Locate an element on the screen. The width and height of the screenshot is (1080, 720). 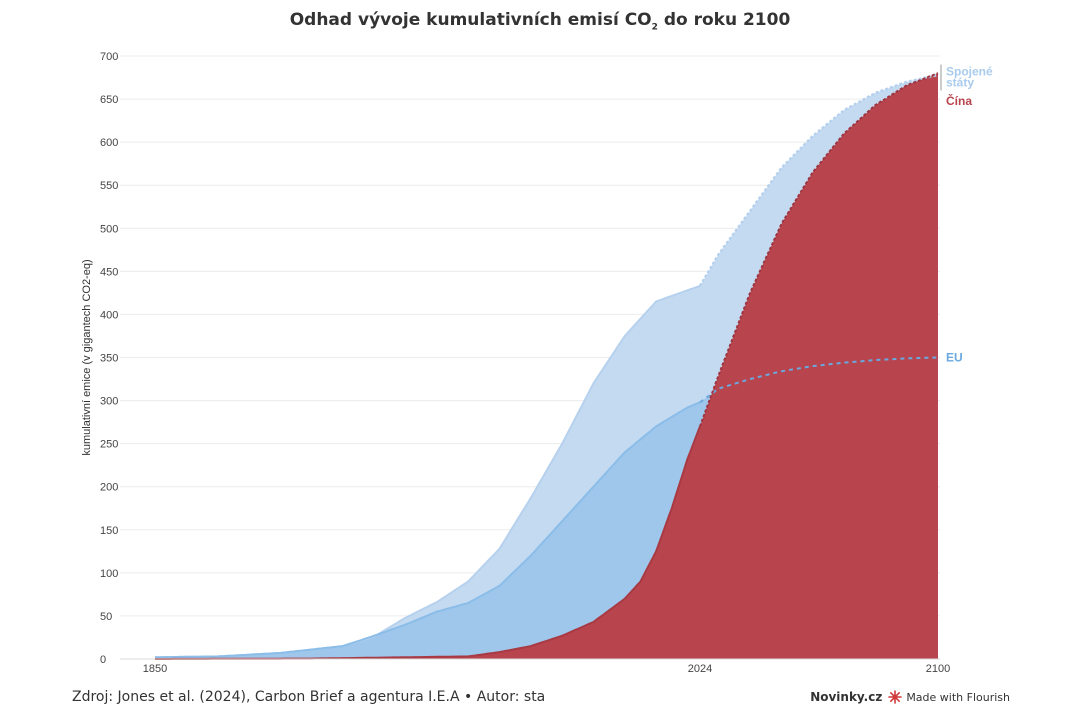
y-tick-label: 100 is located at coordinates (109, 574).